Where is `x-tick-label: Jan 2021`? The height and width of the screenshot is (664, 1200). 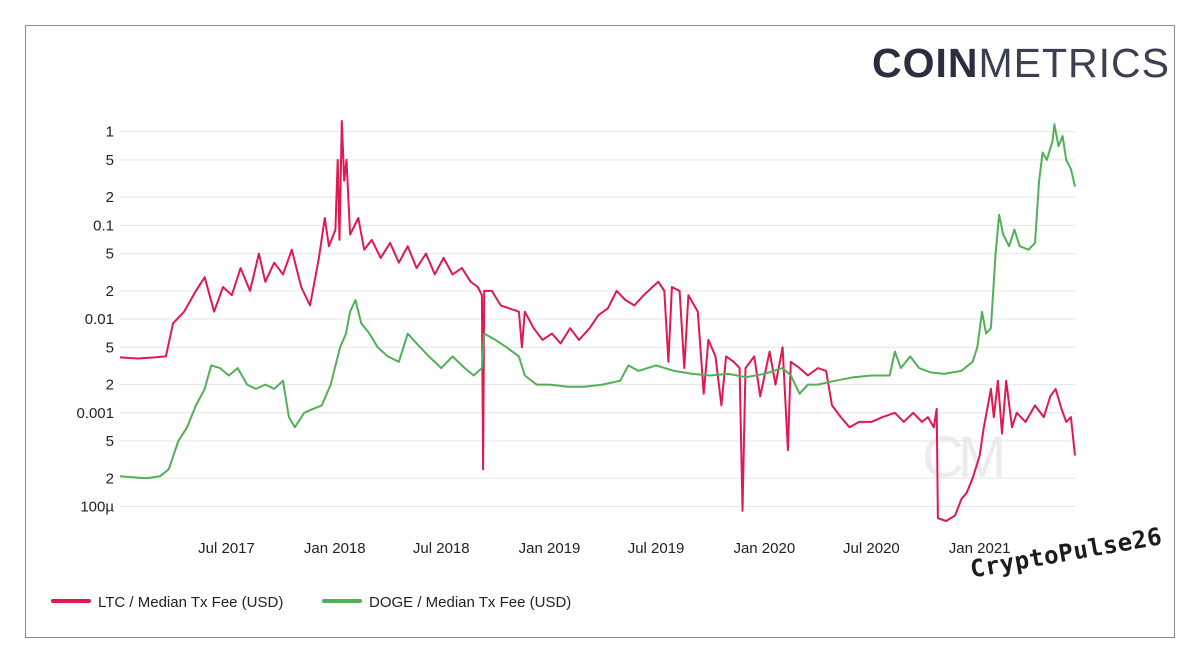
x-tick-label: Jan 2021 is located at coordinates (980, 548).